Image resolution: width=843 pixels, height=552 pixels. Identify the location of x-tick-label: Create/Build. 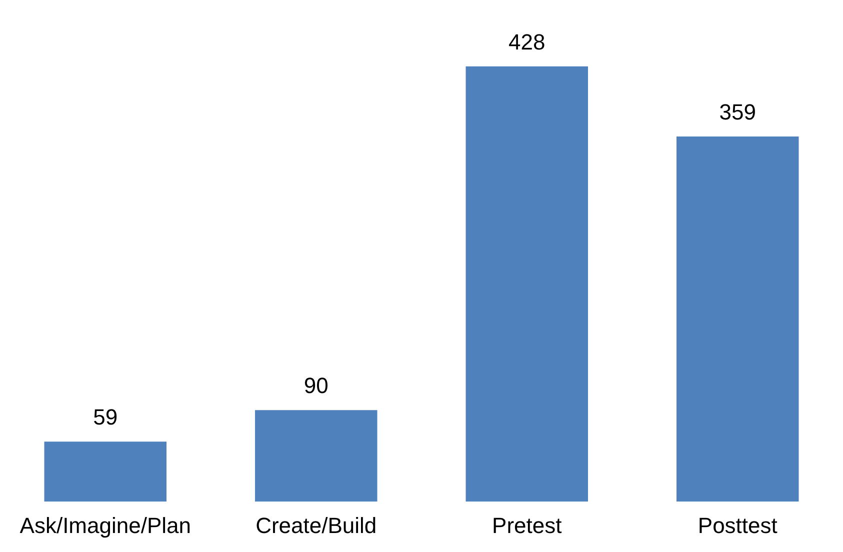
(316, 525).